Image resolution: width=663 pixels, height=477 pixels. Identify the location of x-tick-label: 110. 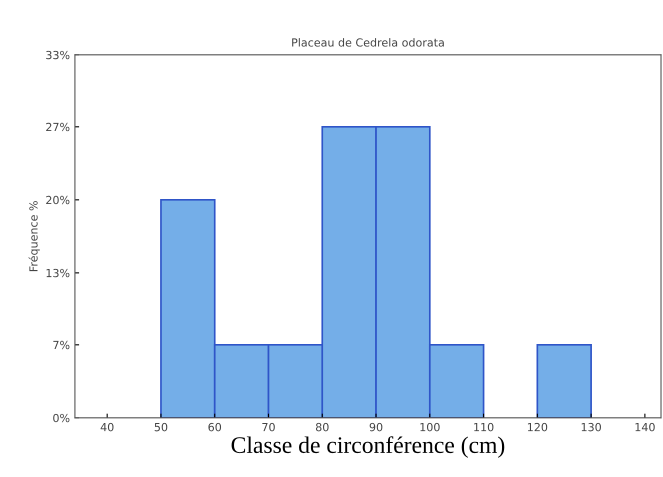
(484, 427).